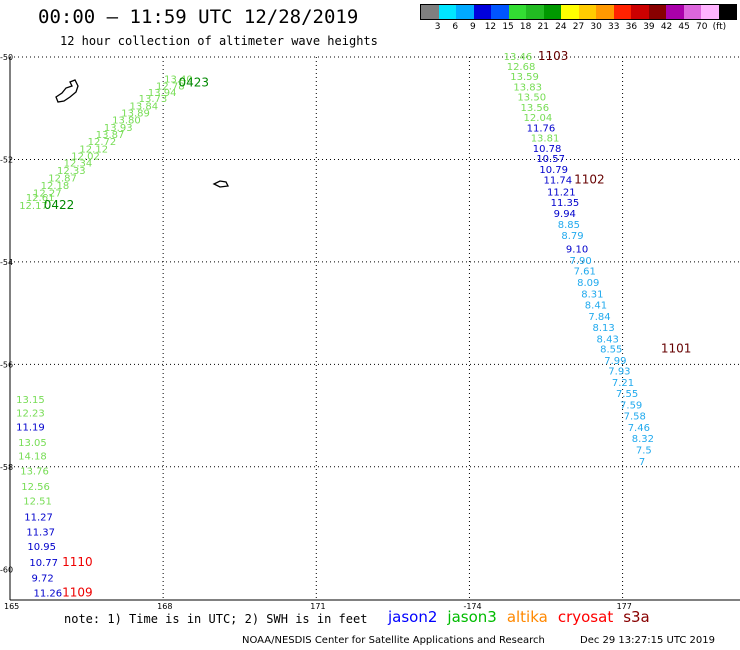 Image resolution: width=740 pixels, height=650 pixels. Describe the element at coordinates (578, 27) in the screenshot. I see `color-scale-label: 27` at that location.